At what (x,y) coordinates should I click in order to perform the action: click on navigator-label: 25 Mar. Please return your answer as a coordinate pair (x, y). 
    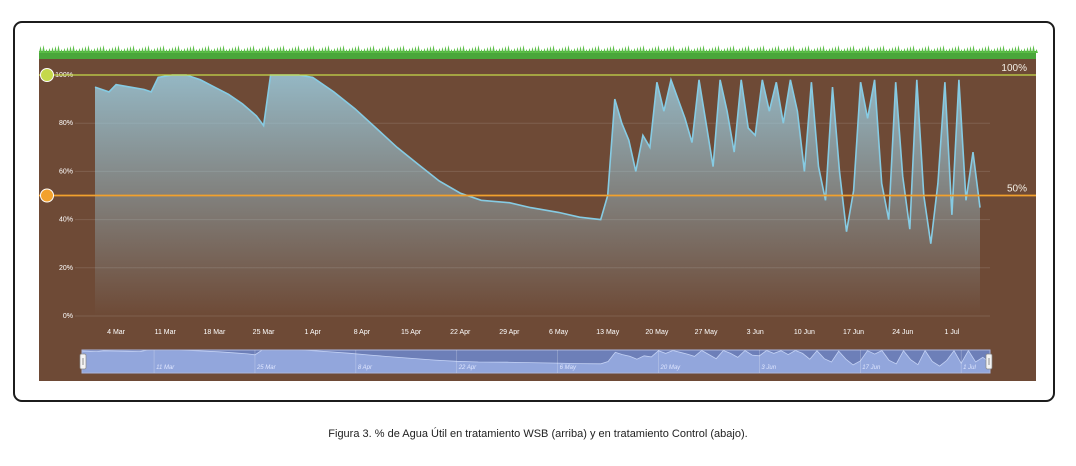
    Looking at the image, I should click on (266, 368).